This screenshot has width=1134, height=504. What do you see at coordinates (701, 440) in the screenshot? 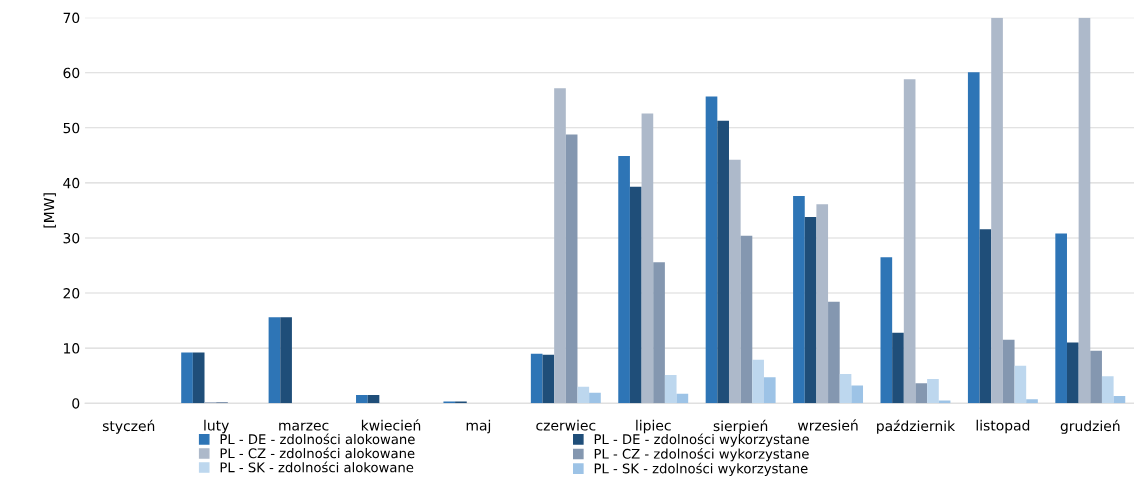
I see `legend-label: PL - DE - zdolności wykorzystane` at bounding box center [701, 440].